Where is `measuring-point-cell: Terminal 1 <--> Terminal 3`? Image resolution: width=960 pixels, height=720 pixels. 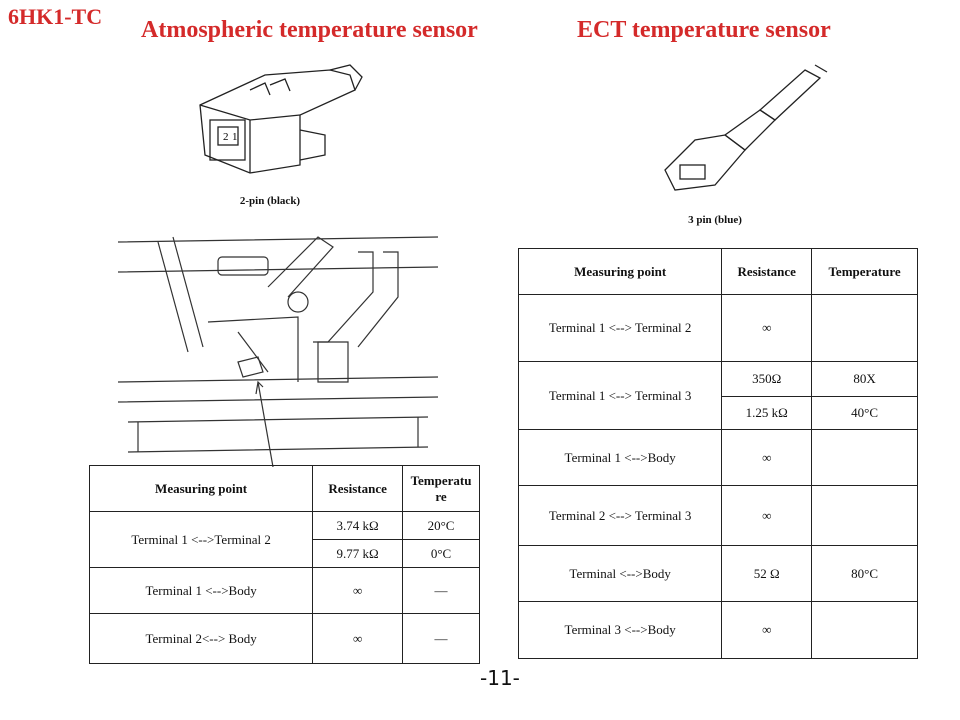 measuring-point-cell: Terminal 1 <--> Terminal 3 is located at coordinates (620, 395).